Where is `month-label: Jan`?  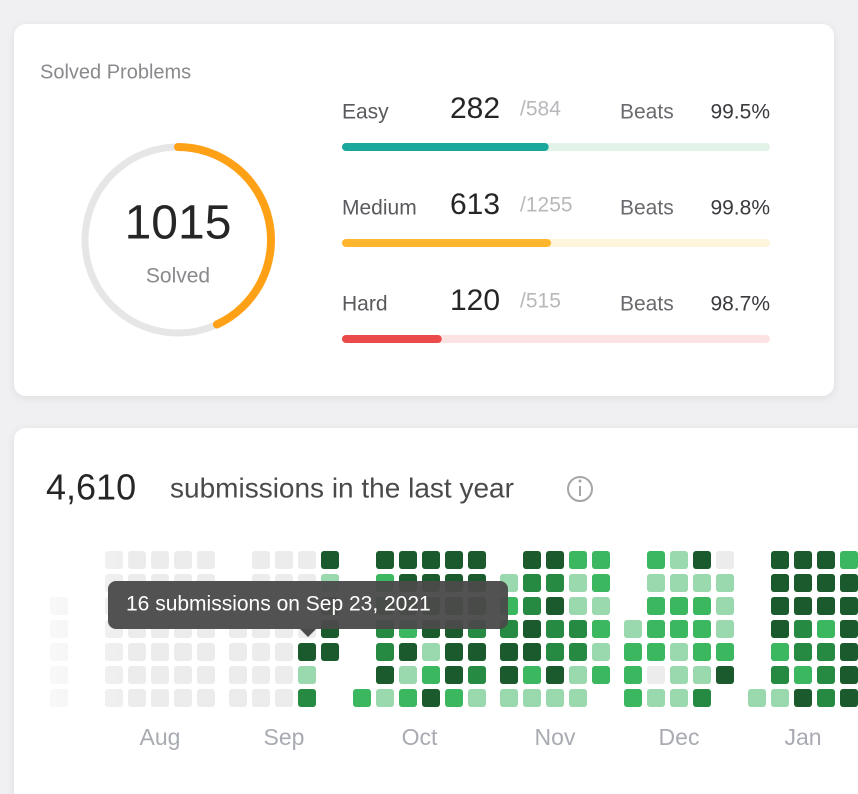
month-label: Jan is located at coordinates (802, 737).